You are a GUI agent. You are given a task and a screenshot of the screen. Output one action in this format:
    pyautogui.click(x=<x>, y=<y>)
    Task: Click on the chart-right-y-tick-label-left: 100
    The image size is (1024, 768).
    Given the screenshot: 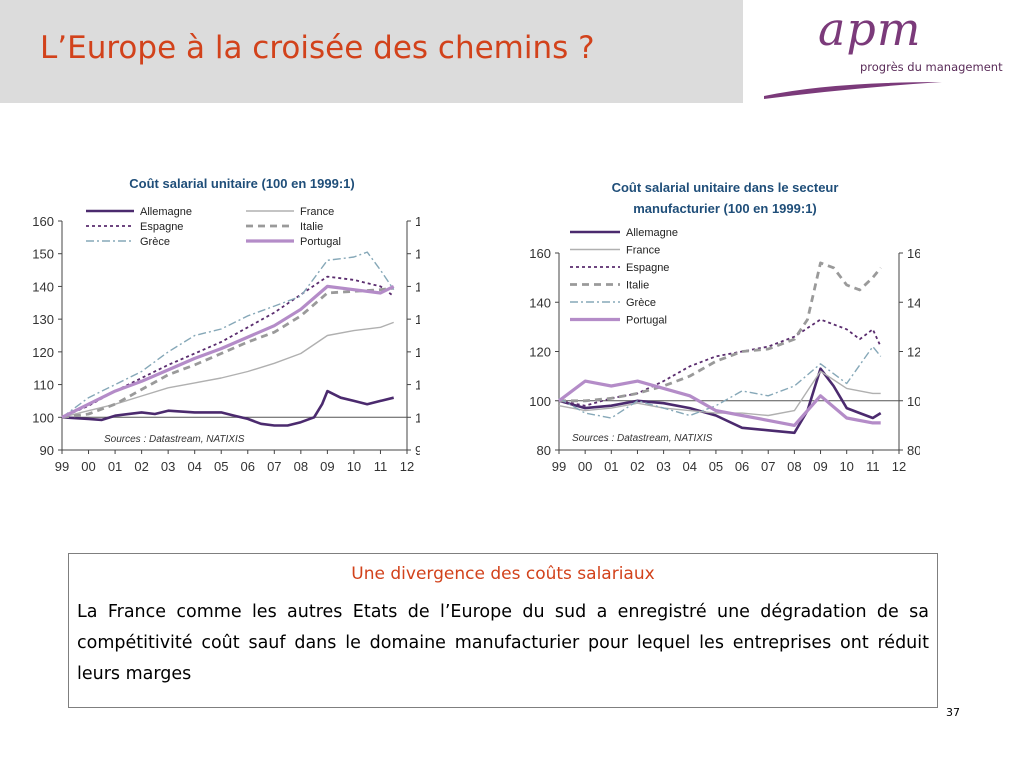 What is the action you would take?
    pyautogui.click(x=540, y=401)
    